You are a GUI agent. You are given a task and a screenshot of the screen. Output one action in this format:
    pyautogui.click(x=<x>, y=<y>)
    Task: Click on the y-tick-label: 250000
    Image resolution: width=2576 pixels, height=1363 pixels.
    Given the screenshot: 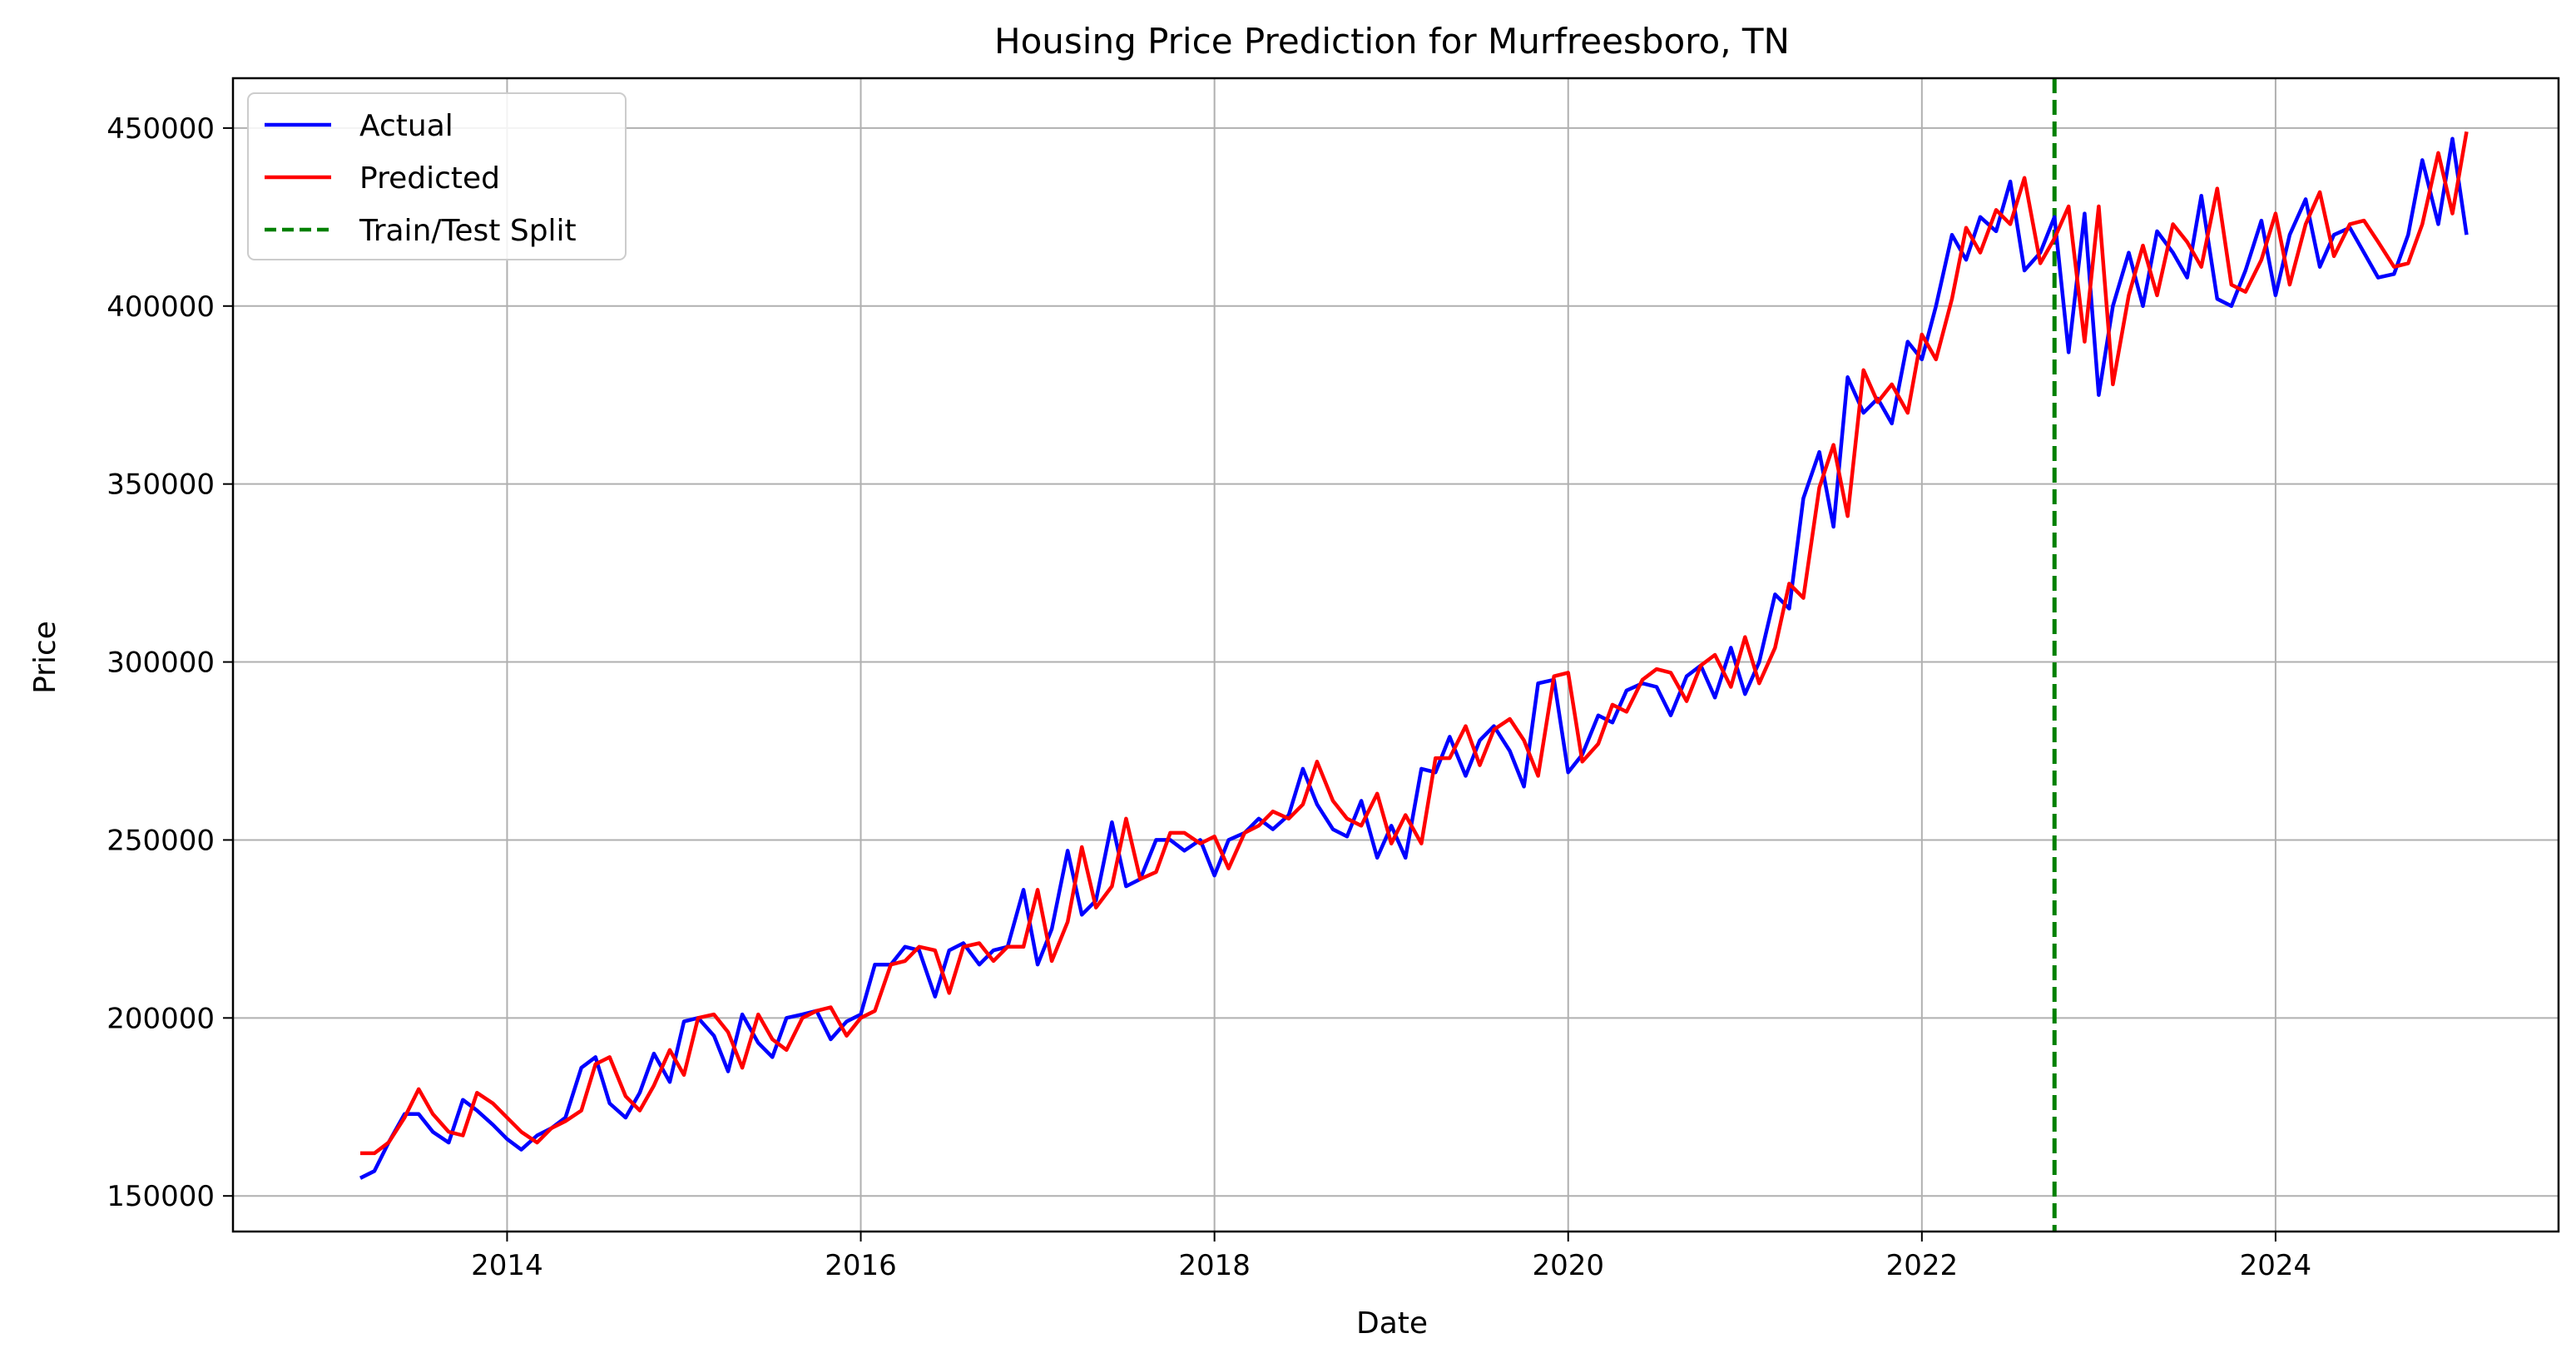 What is the action you would take?
    pyautogui.click(x=161, y=840)
    